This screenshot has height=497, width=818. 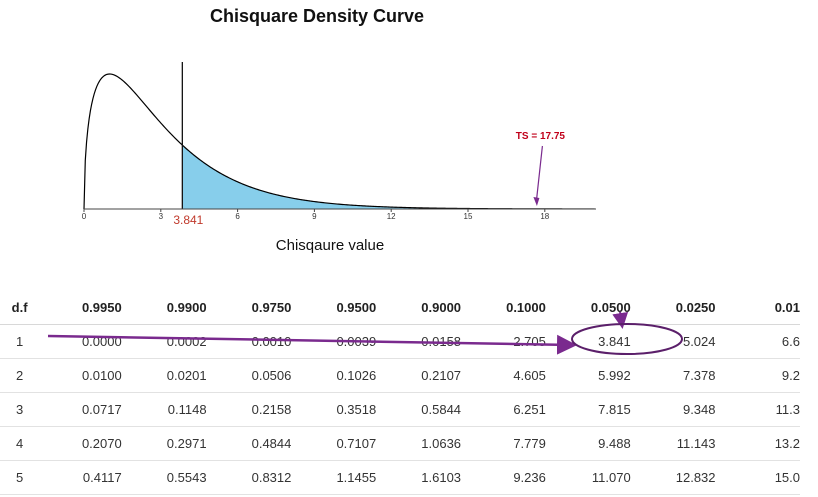 I want to click on table-cell: 0.2107, so click(x=419, y=375).